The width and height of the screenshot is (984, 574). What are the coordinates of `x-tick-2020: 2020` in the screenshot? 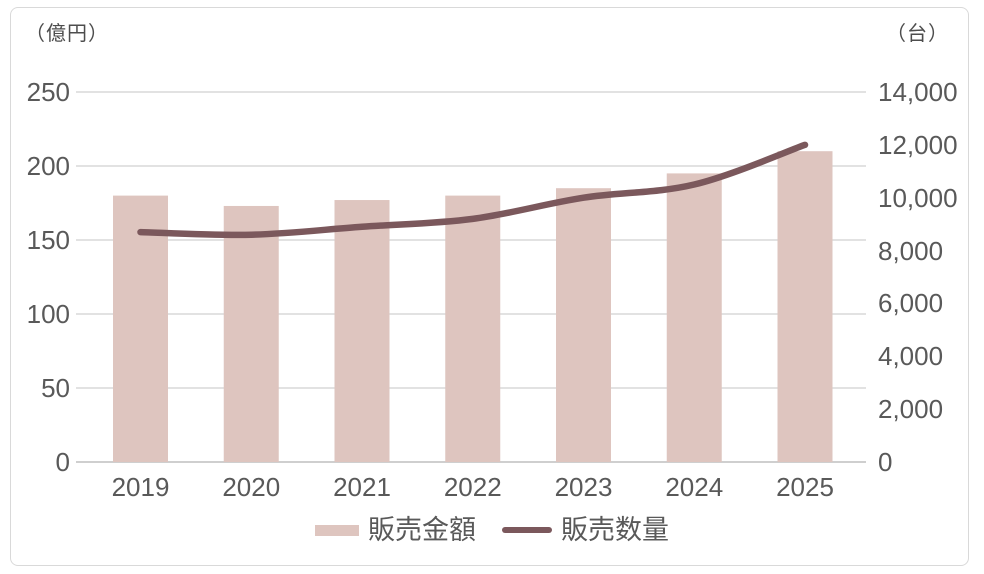 It's located at (251, 487).